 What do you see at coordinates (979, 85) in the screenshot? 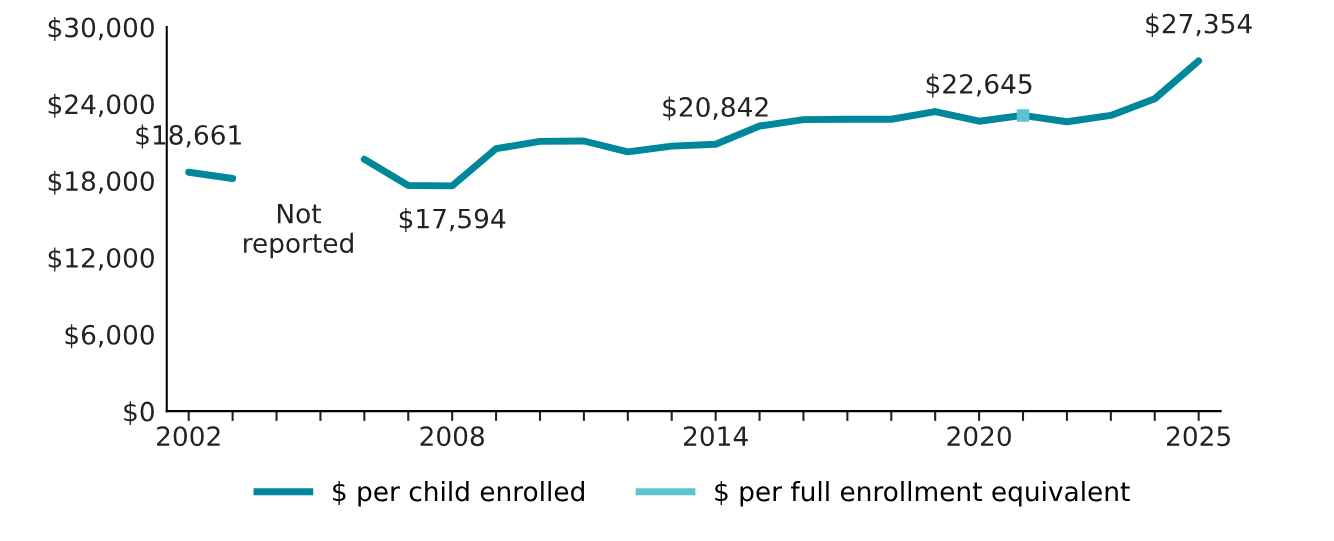
I see `data-label: $22,645` at bounding box center [979, 85].